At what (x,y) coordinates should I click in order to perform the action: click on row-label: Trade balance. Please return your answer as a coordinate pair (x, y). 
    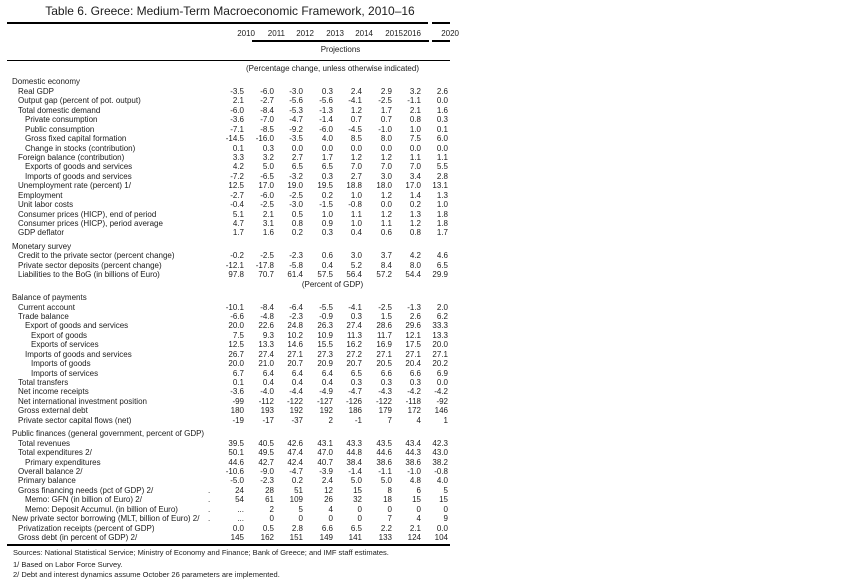
    Looking at the image, I should click on (43, 316).